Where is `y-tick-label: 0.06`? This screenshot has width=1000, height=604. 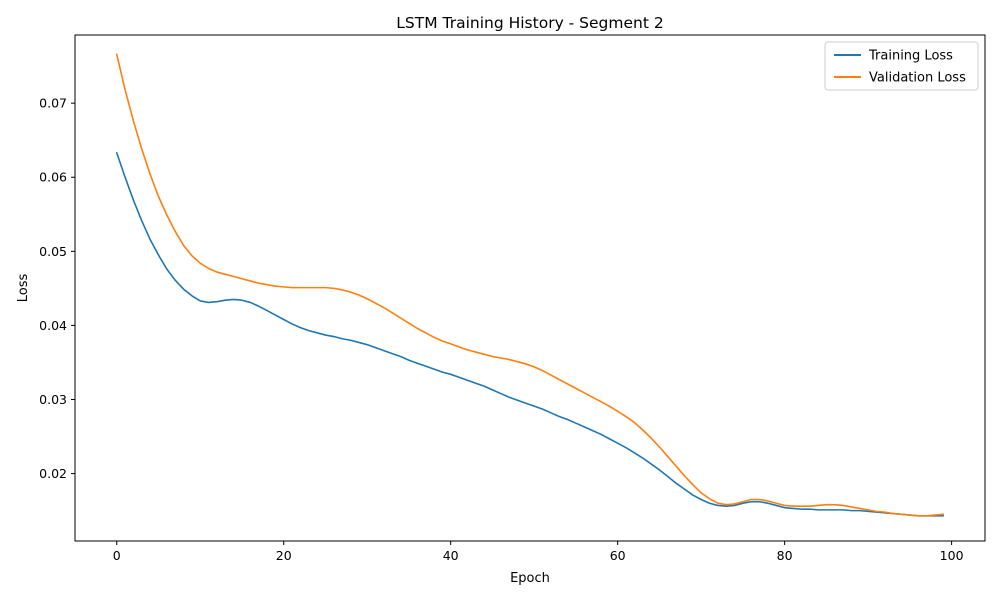 y-tick-label: 0.06 is located at coordinates (53, 177).